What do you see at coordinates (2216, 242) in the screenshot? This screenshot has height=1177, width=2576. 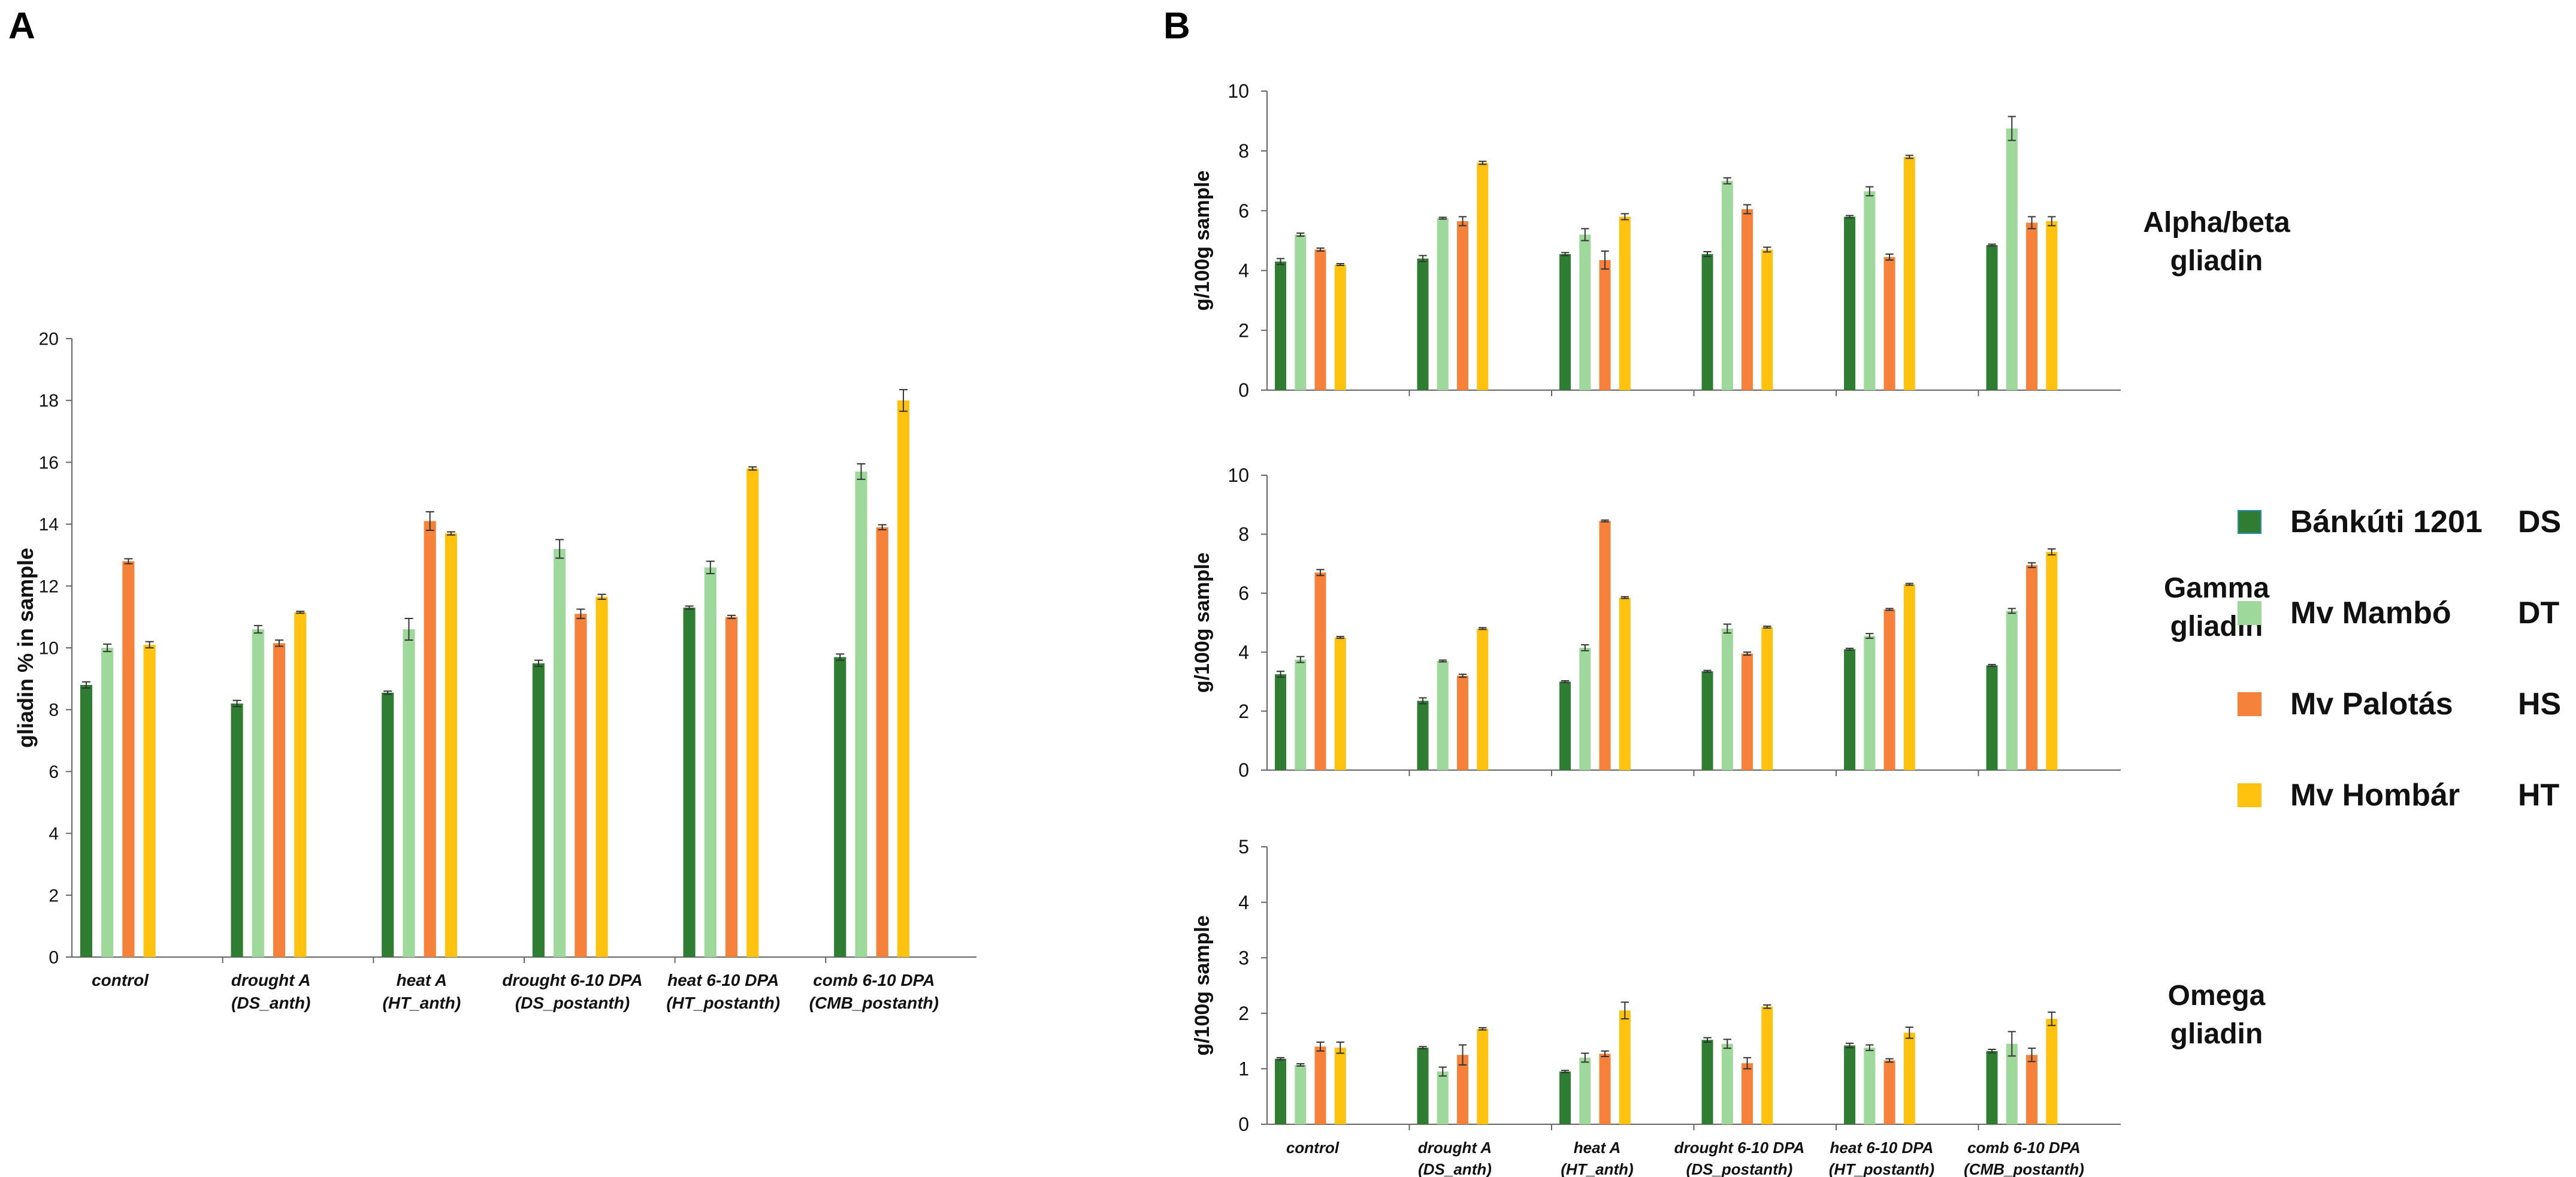 I see `subplot-label-alpha-beta: Alpha/beta gliadin` at bounding box center [2216, 242].